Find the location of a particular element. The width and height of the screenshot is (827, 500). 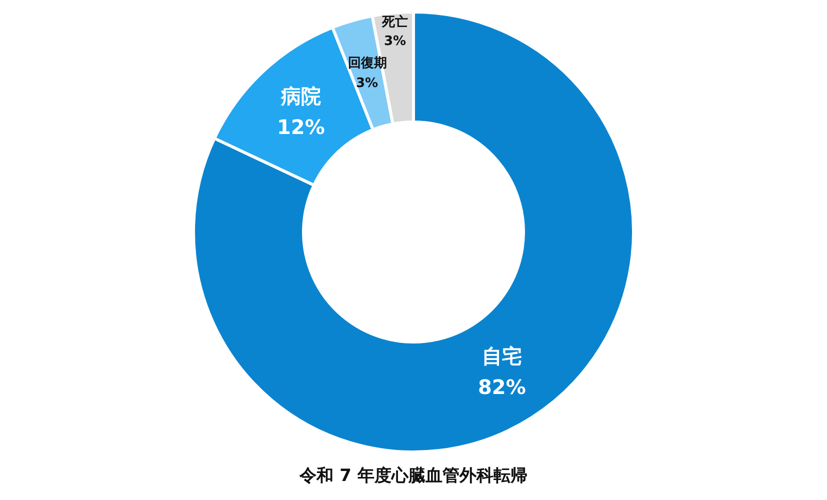

data-label: 82% is located at coordinates (502, 387).